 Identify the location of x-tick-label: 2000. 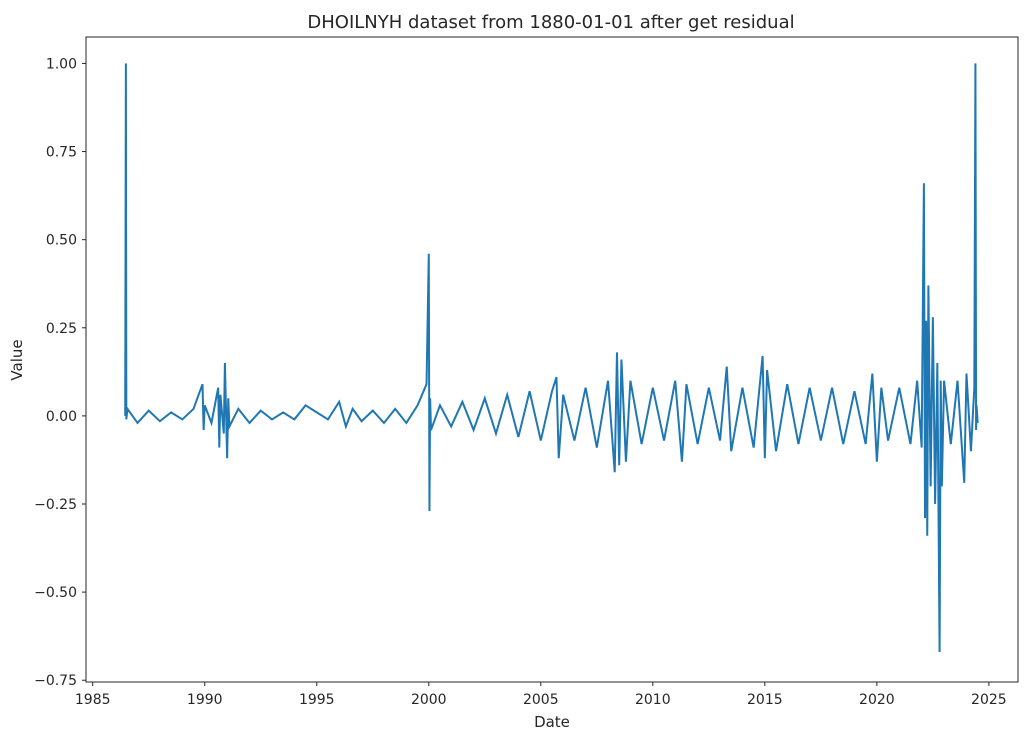
(429, 700).